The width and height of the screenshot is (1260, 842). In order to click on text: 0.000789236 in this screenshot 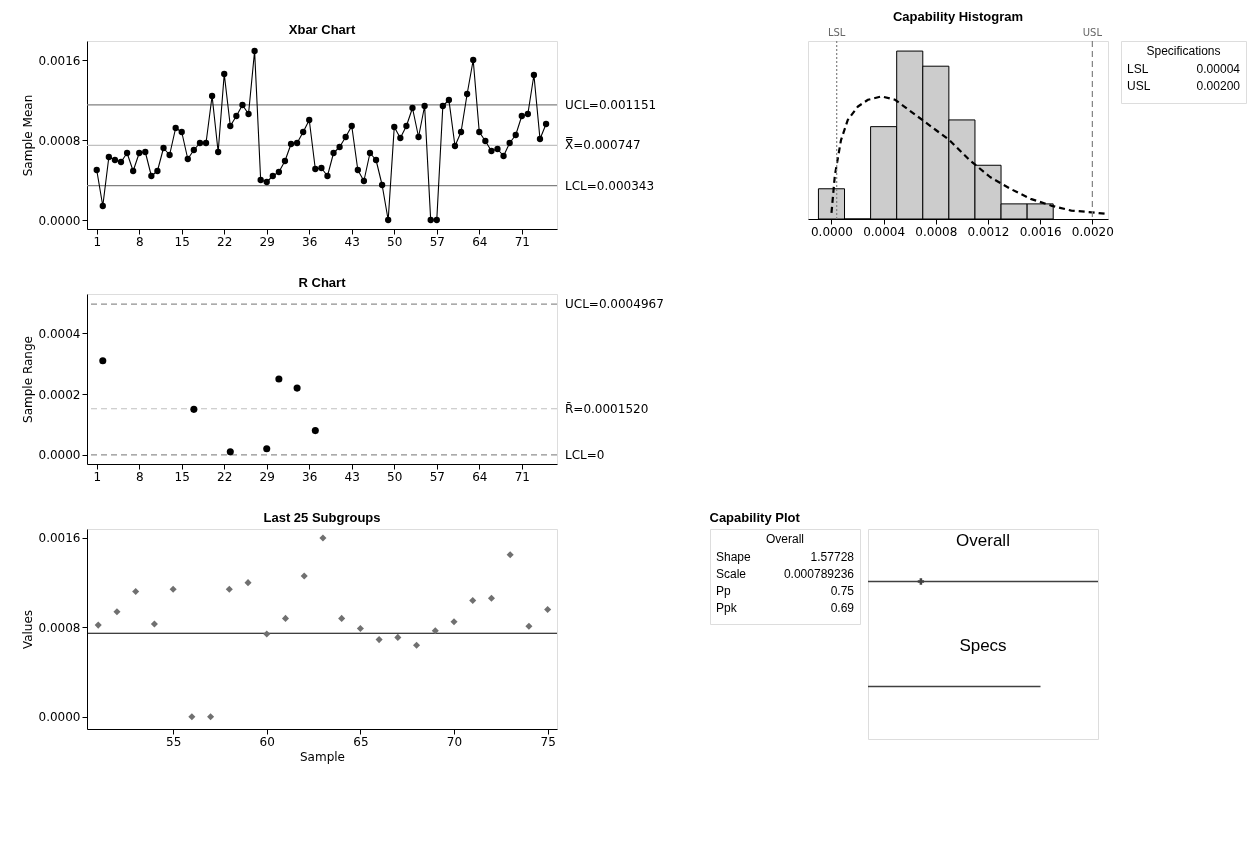, I will do `click(819, 574)`.